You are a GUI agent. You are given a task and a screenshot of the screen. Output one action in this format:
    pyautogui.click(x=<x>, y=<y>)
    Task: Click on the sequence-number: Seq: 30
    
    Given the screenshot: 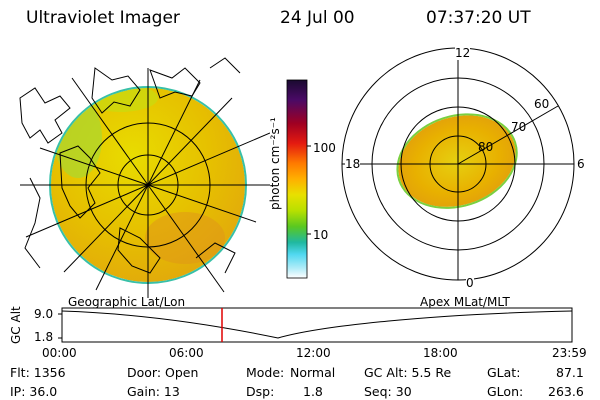 What is the action you would take?
    pyautogui.click(x=388, y=391)
    